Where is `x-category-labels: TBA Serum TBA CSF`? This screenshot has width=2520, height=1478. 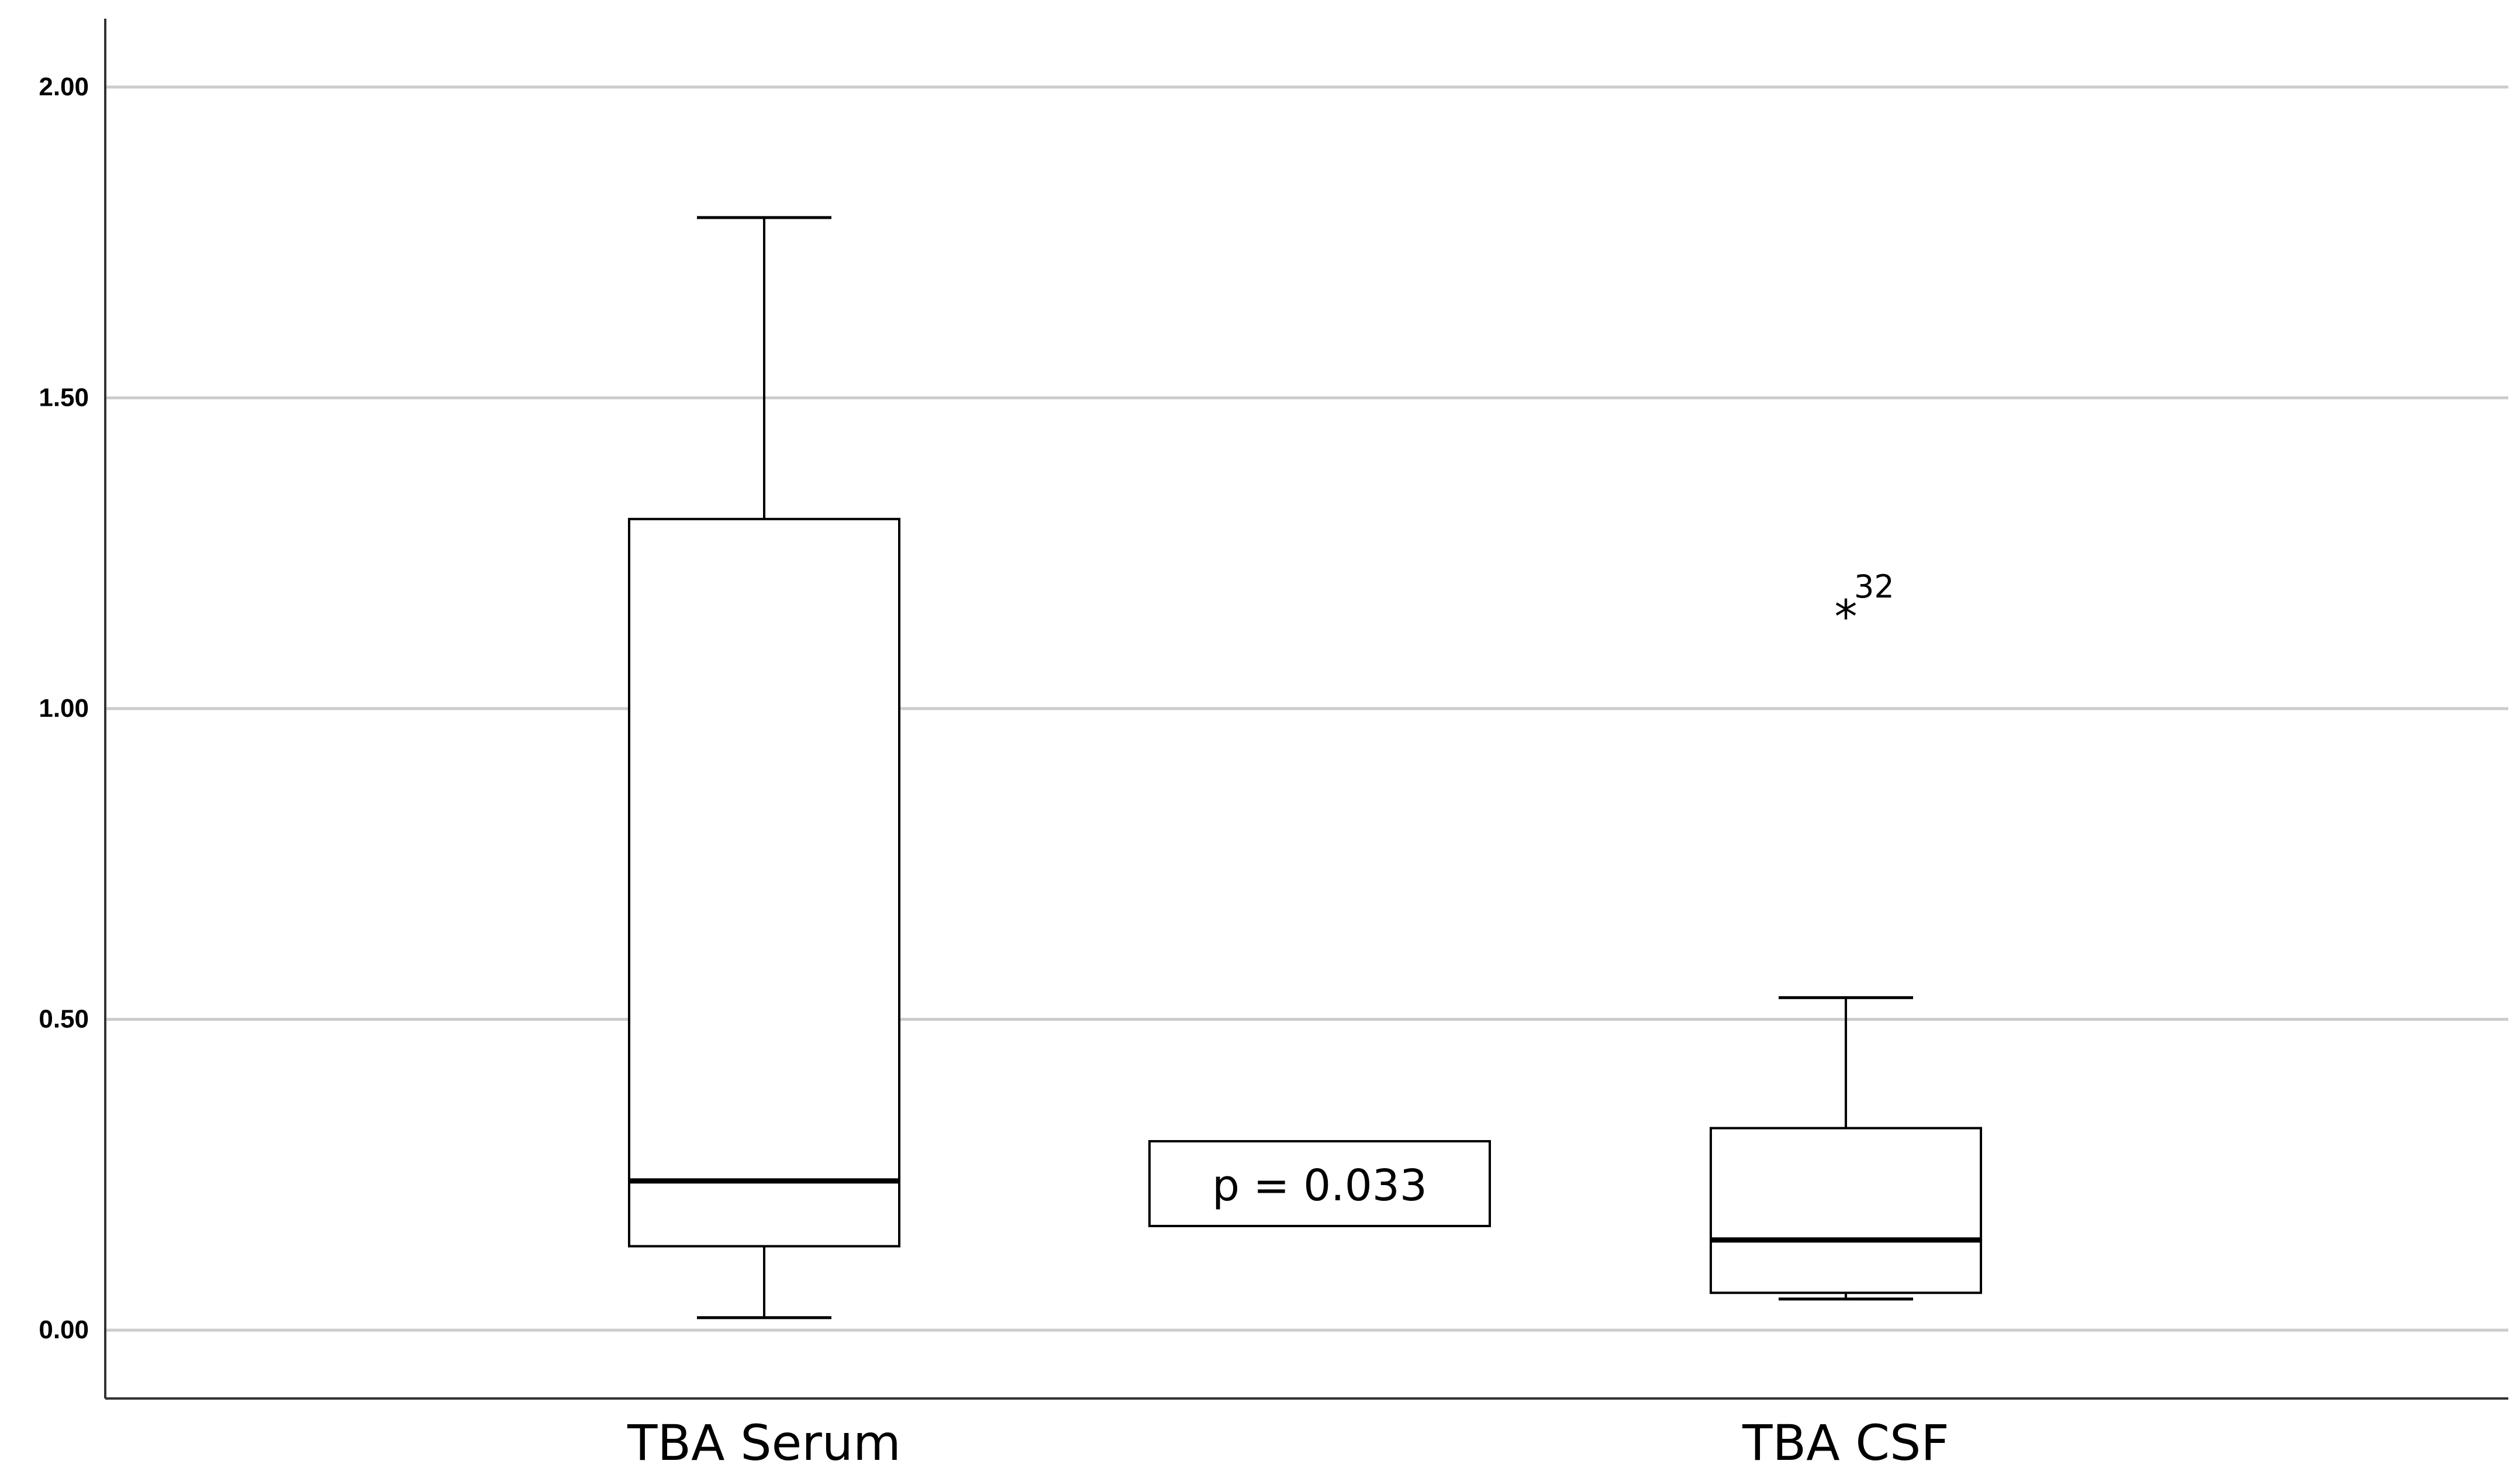 x-category-labels: TBA Serum TBA CSF is located at coordinates (1288, 1443).